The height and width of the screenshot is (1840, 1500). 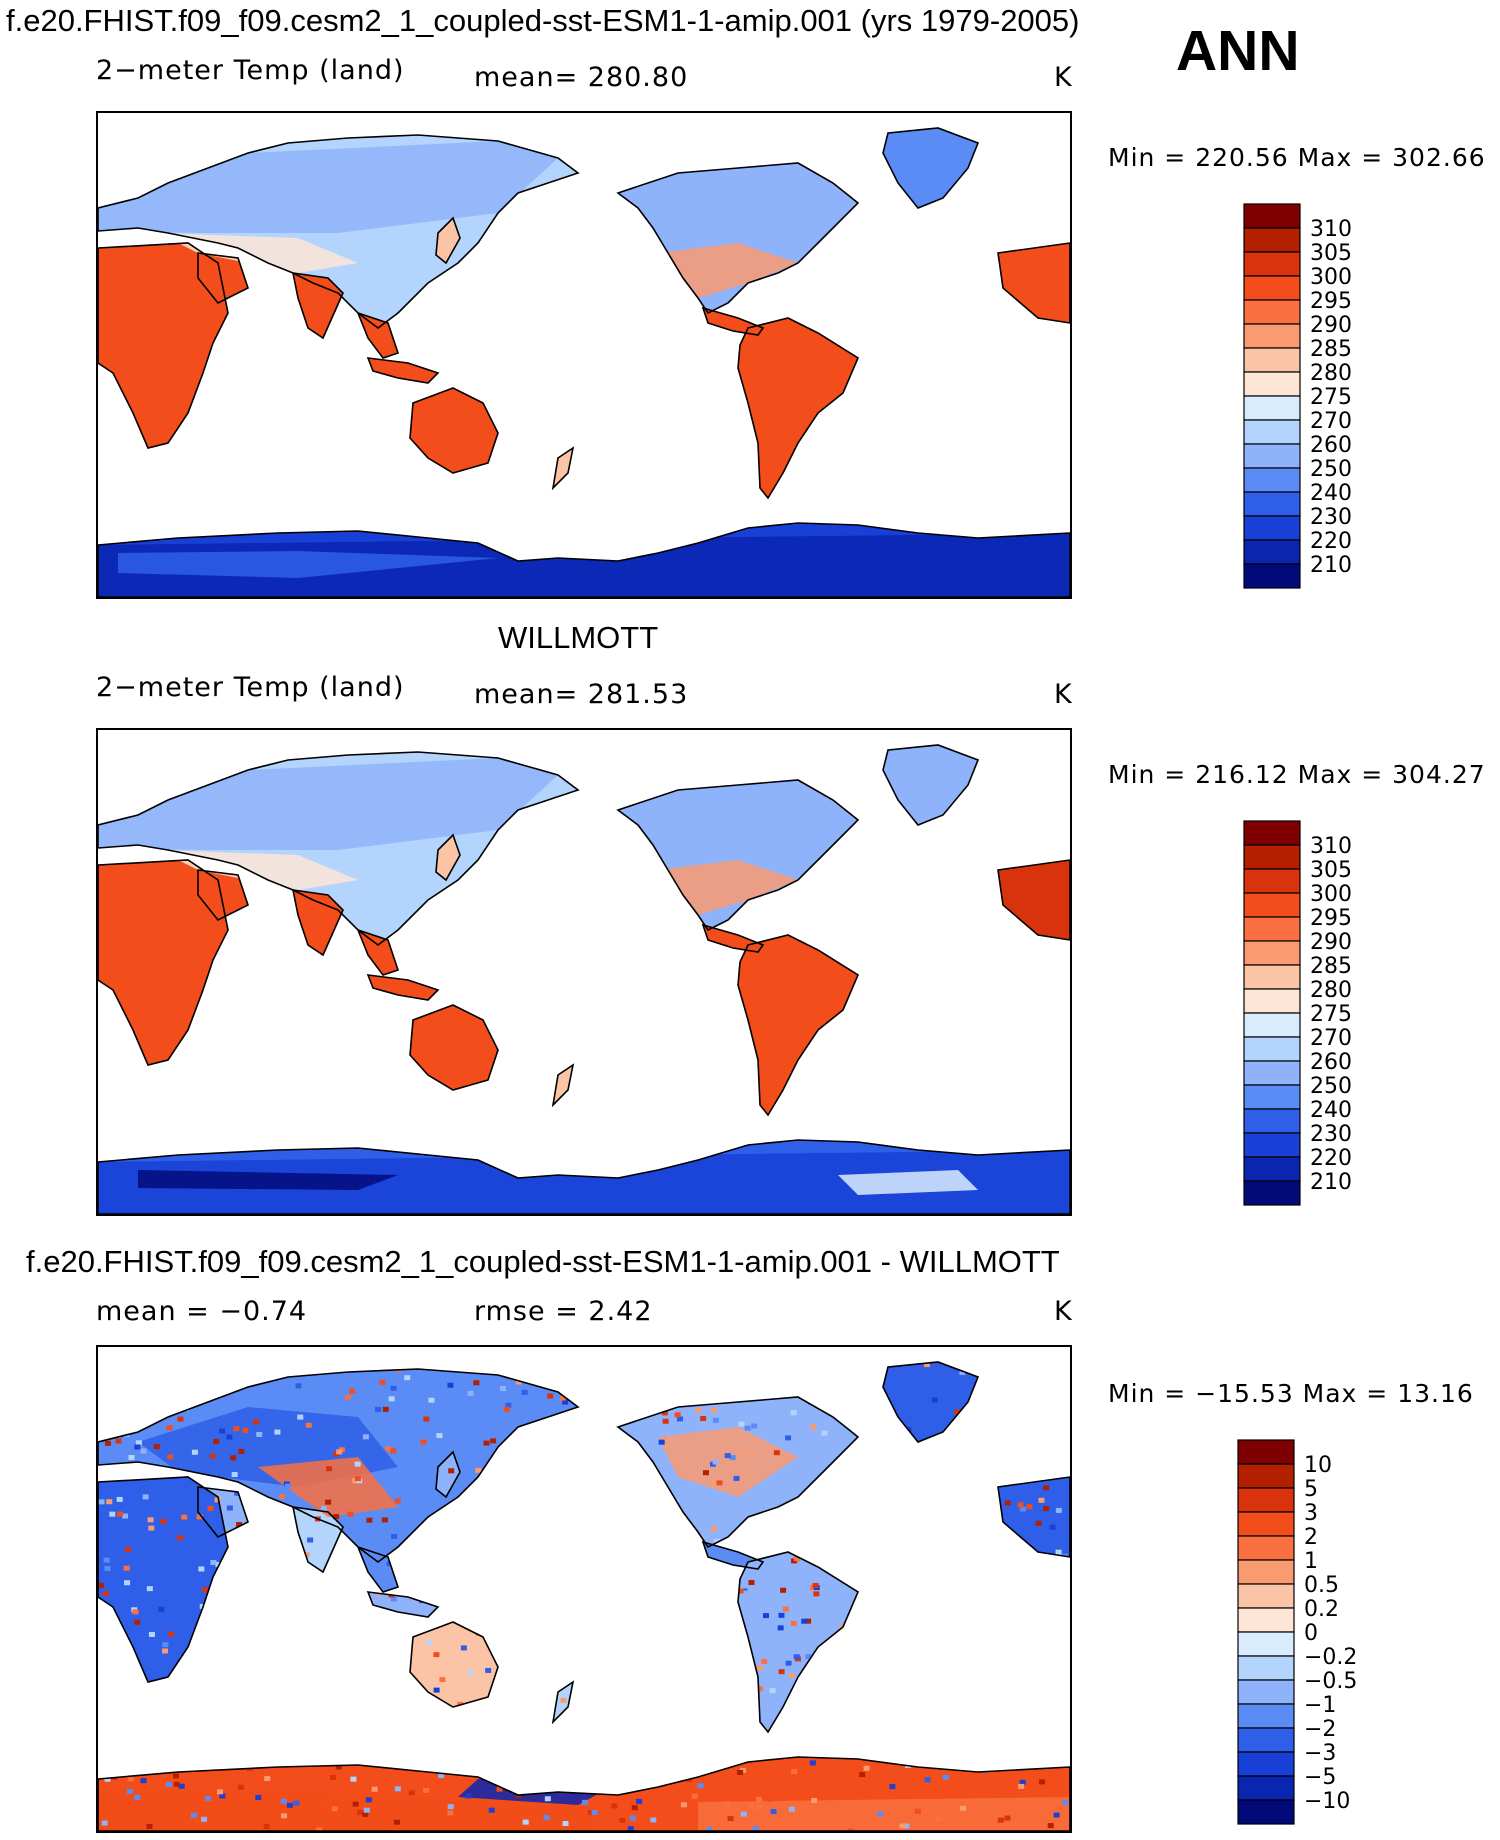 What do you see at coordinates (317, 306) in the screenshot?
I see `coastline-india` at bounding box center [317, 306].